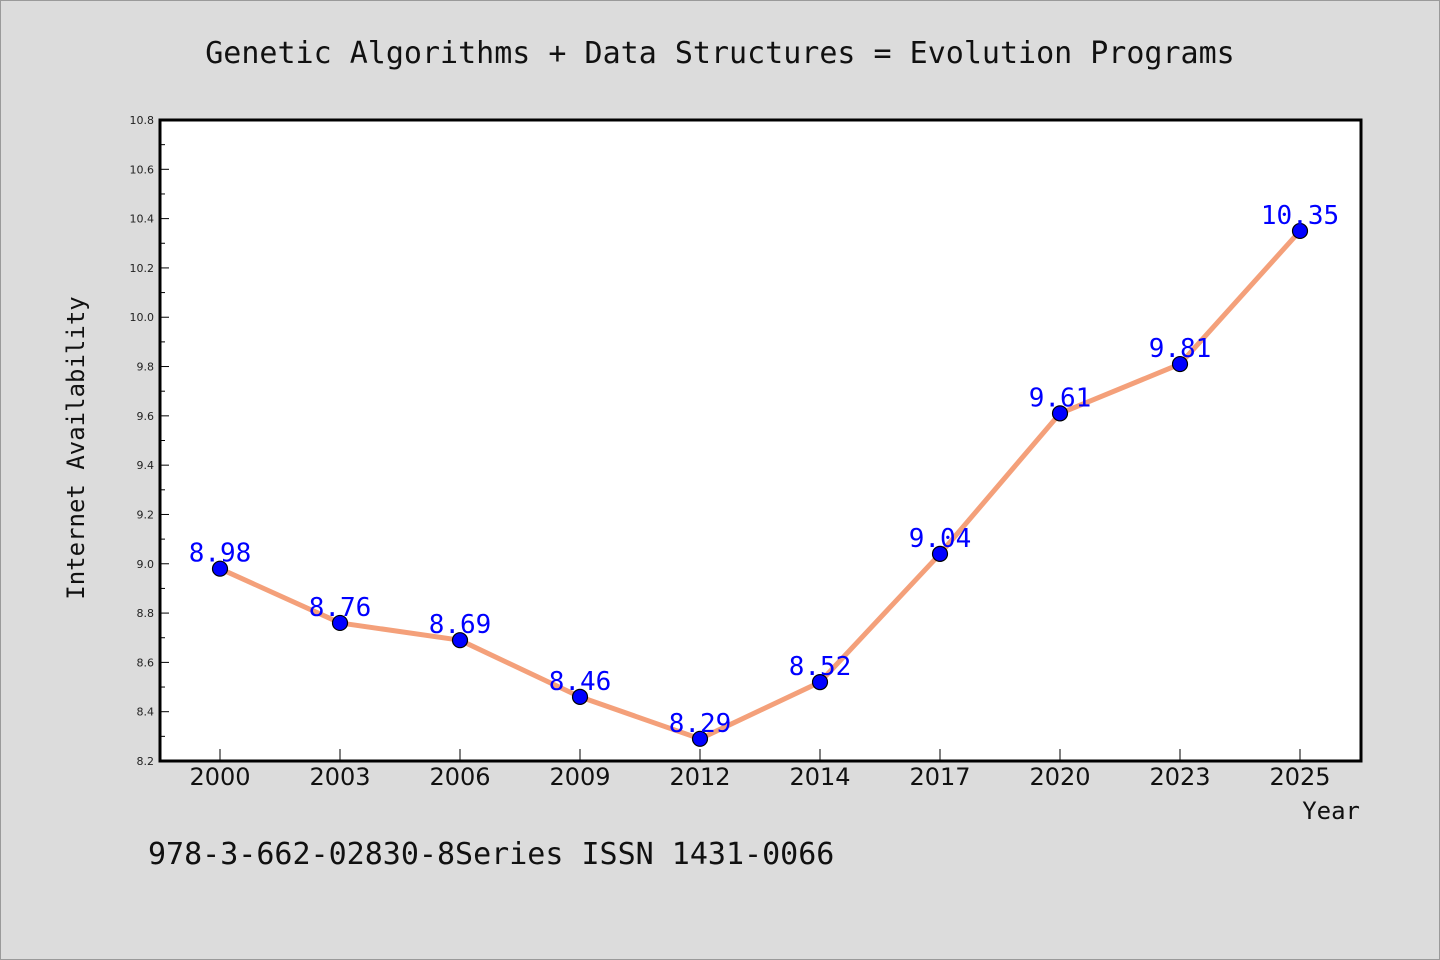 The height and width of the screenshot is (960, 1440). What do you see at coordinates (142, 219) in the screenshot?
I see `y-tick-label: 10.4` at bounding box center [142, 219].